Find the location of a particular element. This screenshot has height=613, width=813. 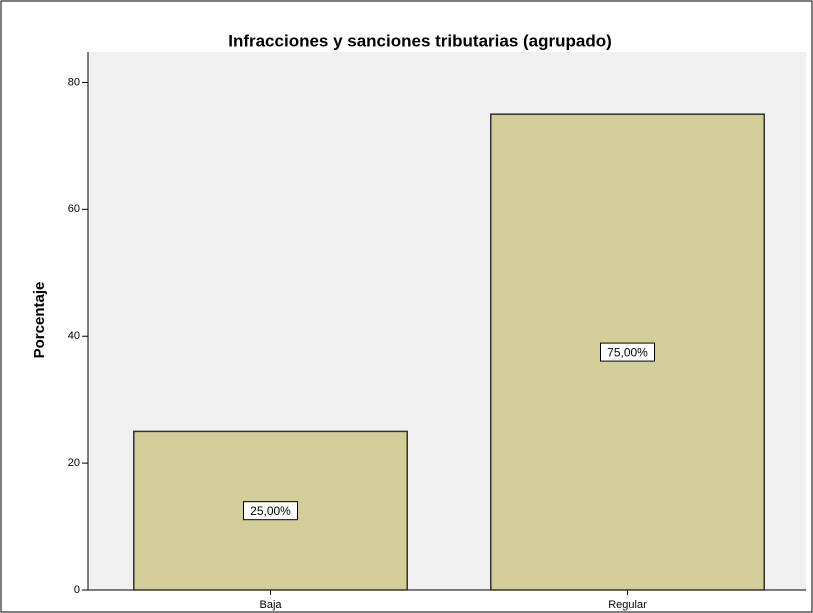

y-tick-label: 0 is located at coordinates (77, 590).